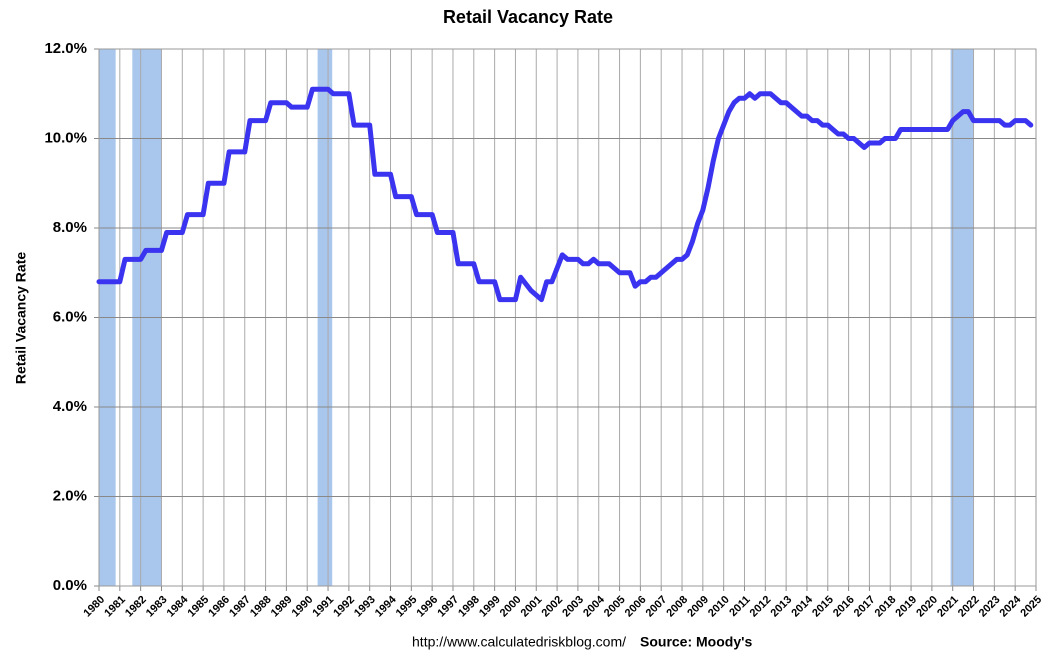  I want to click on footer-source: Source: Moody's, so click(696, 642).